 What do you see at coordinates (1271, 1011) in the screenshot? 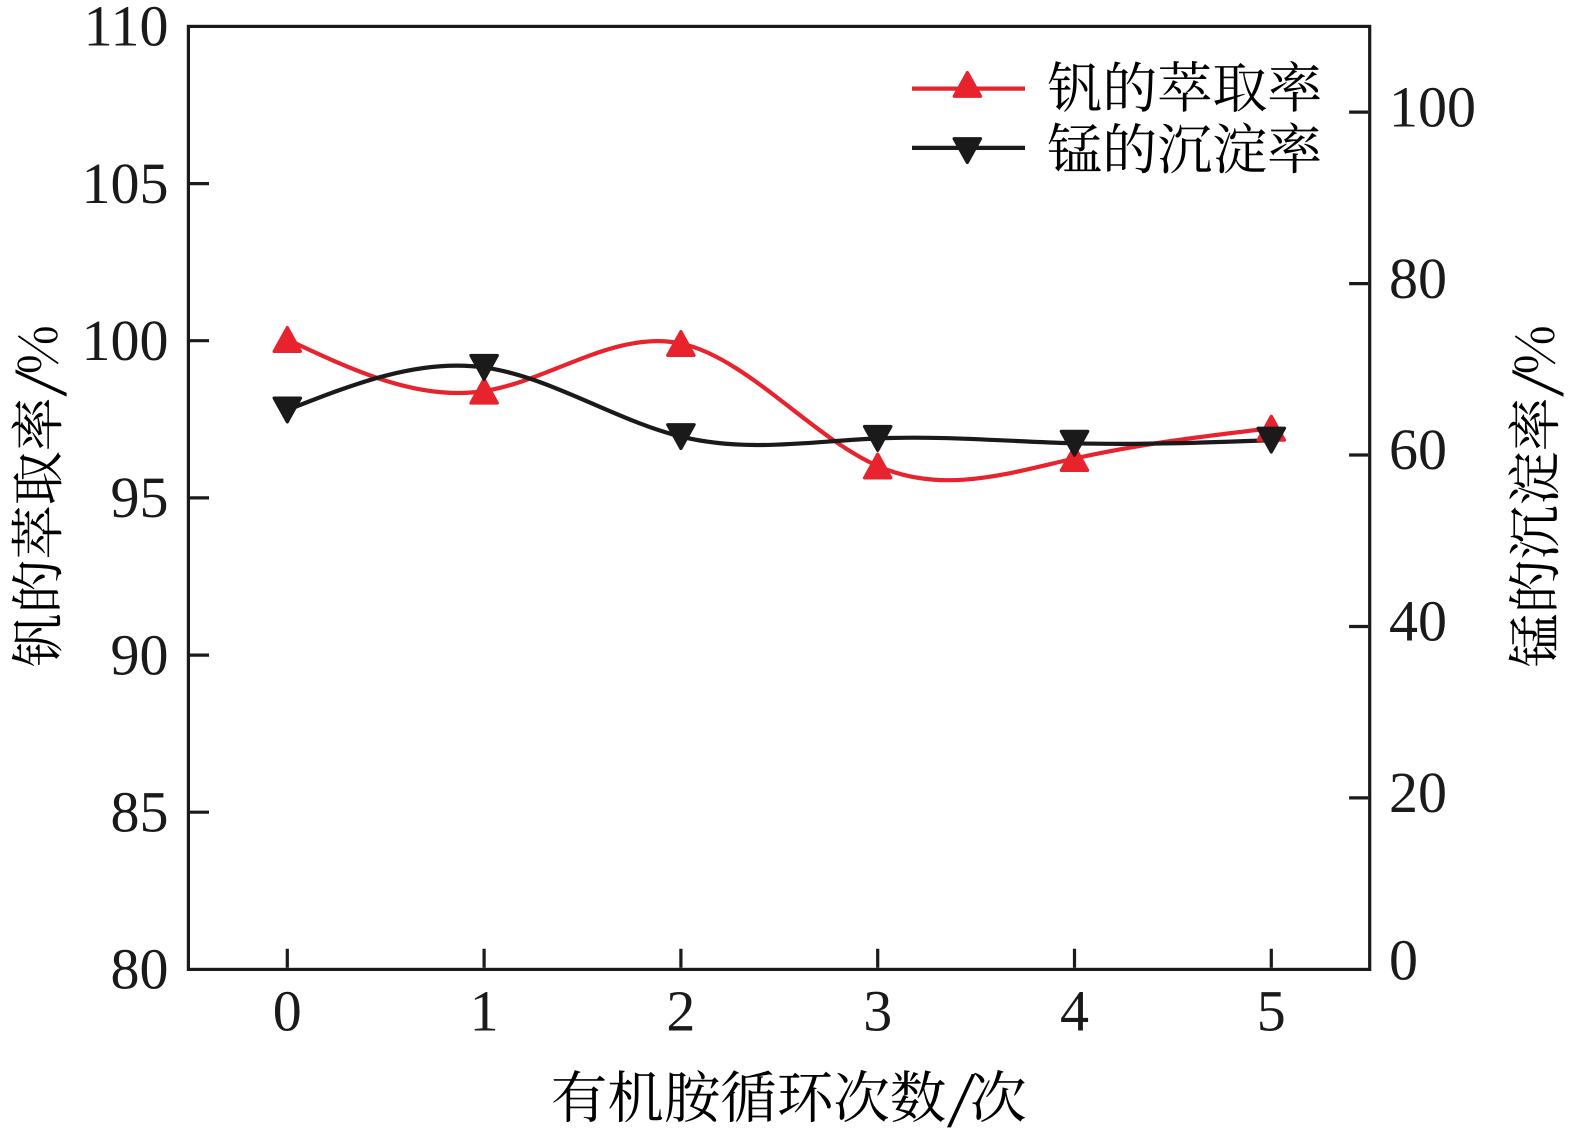
I see `svg-text: 5` at bounding box center [1271, 1011].